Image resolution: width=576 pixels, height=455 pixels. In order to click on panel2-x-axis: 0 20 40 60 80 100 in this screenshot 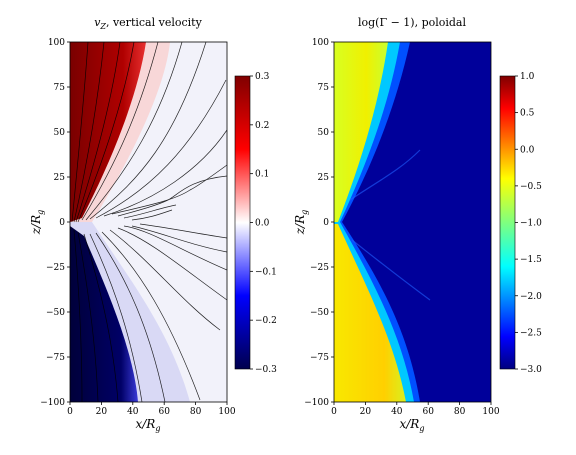, I will do `click(415, 409)`.